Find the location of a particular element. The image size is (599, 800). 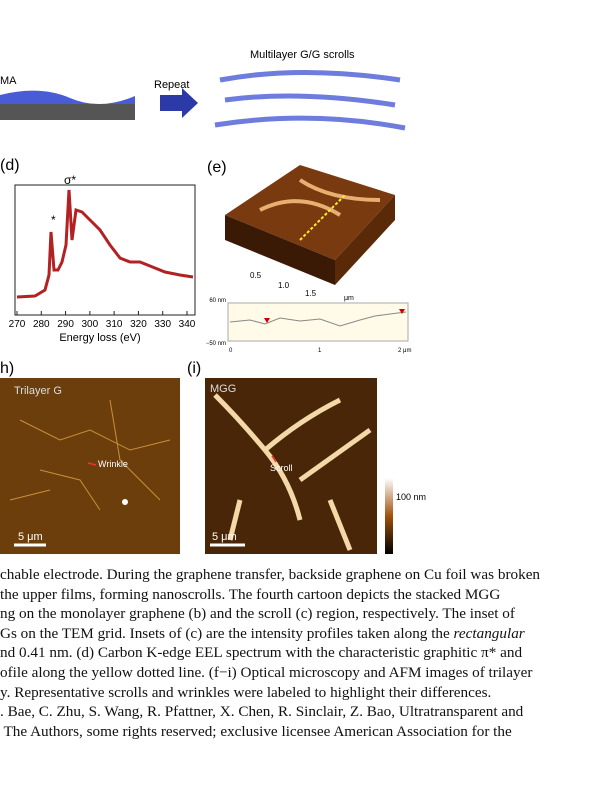

tick-label: −50 nm is located at coordinates (216, 344).